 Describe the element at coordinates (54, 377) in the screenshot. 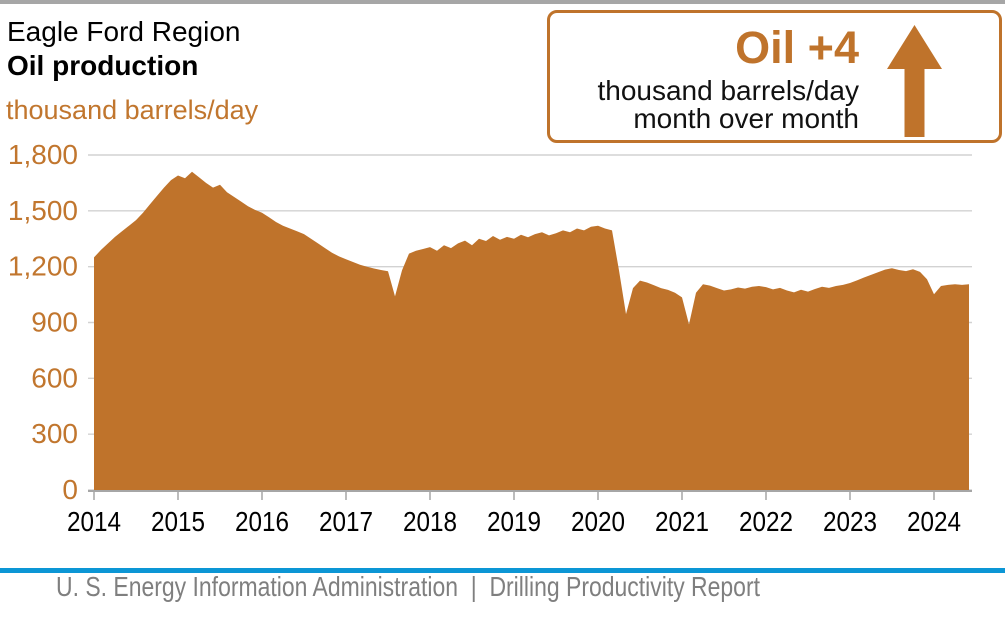

I see `y-axis-tick-label: 600` at that location.